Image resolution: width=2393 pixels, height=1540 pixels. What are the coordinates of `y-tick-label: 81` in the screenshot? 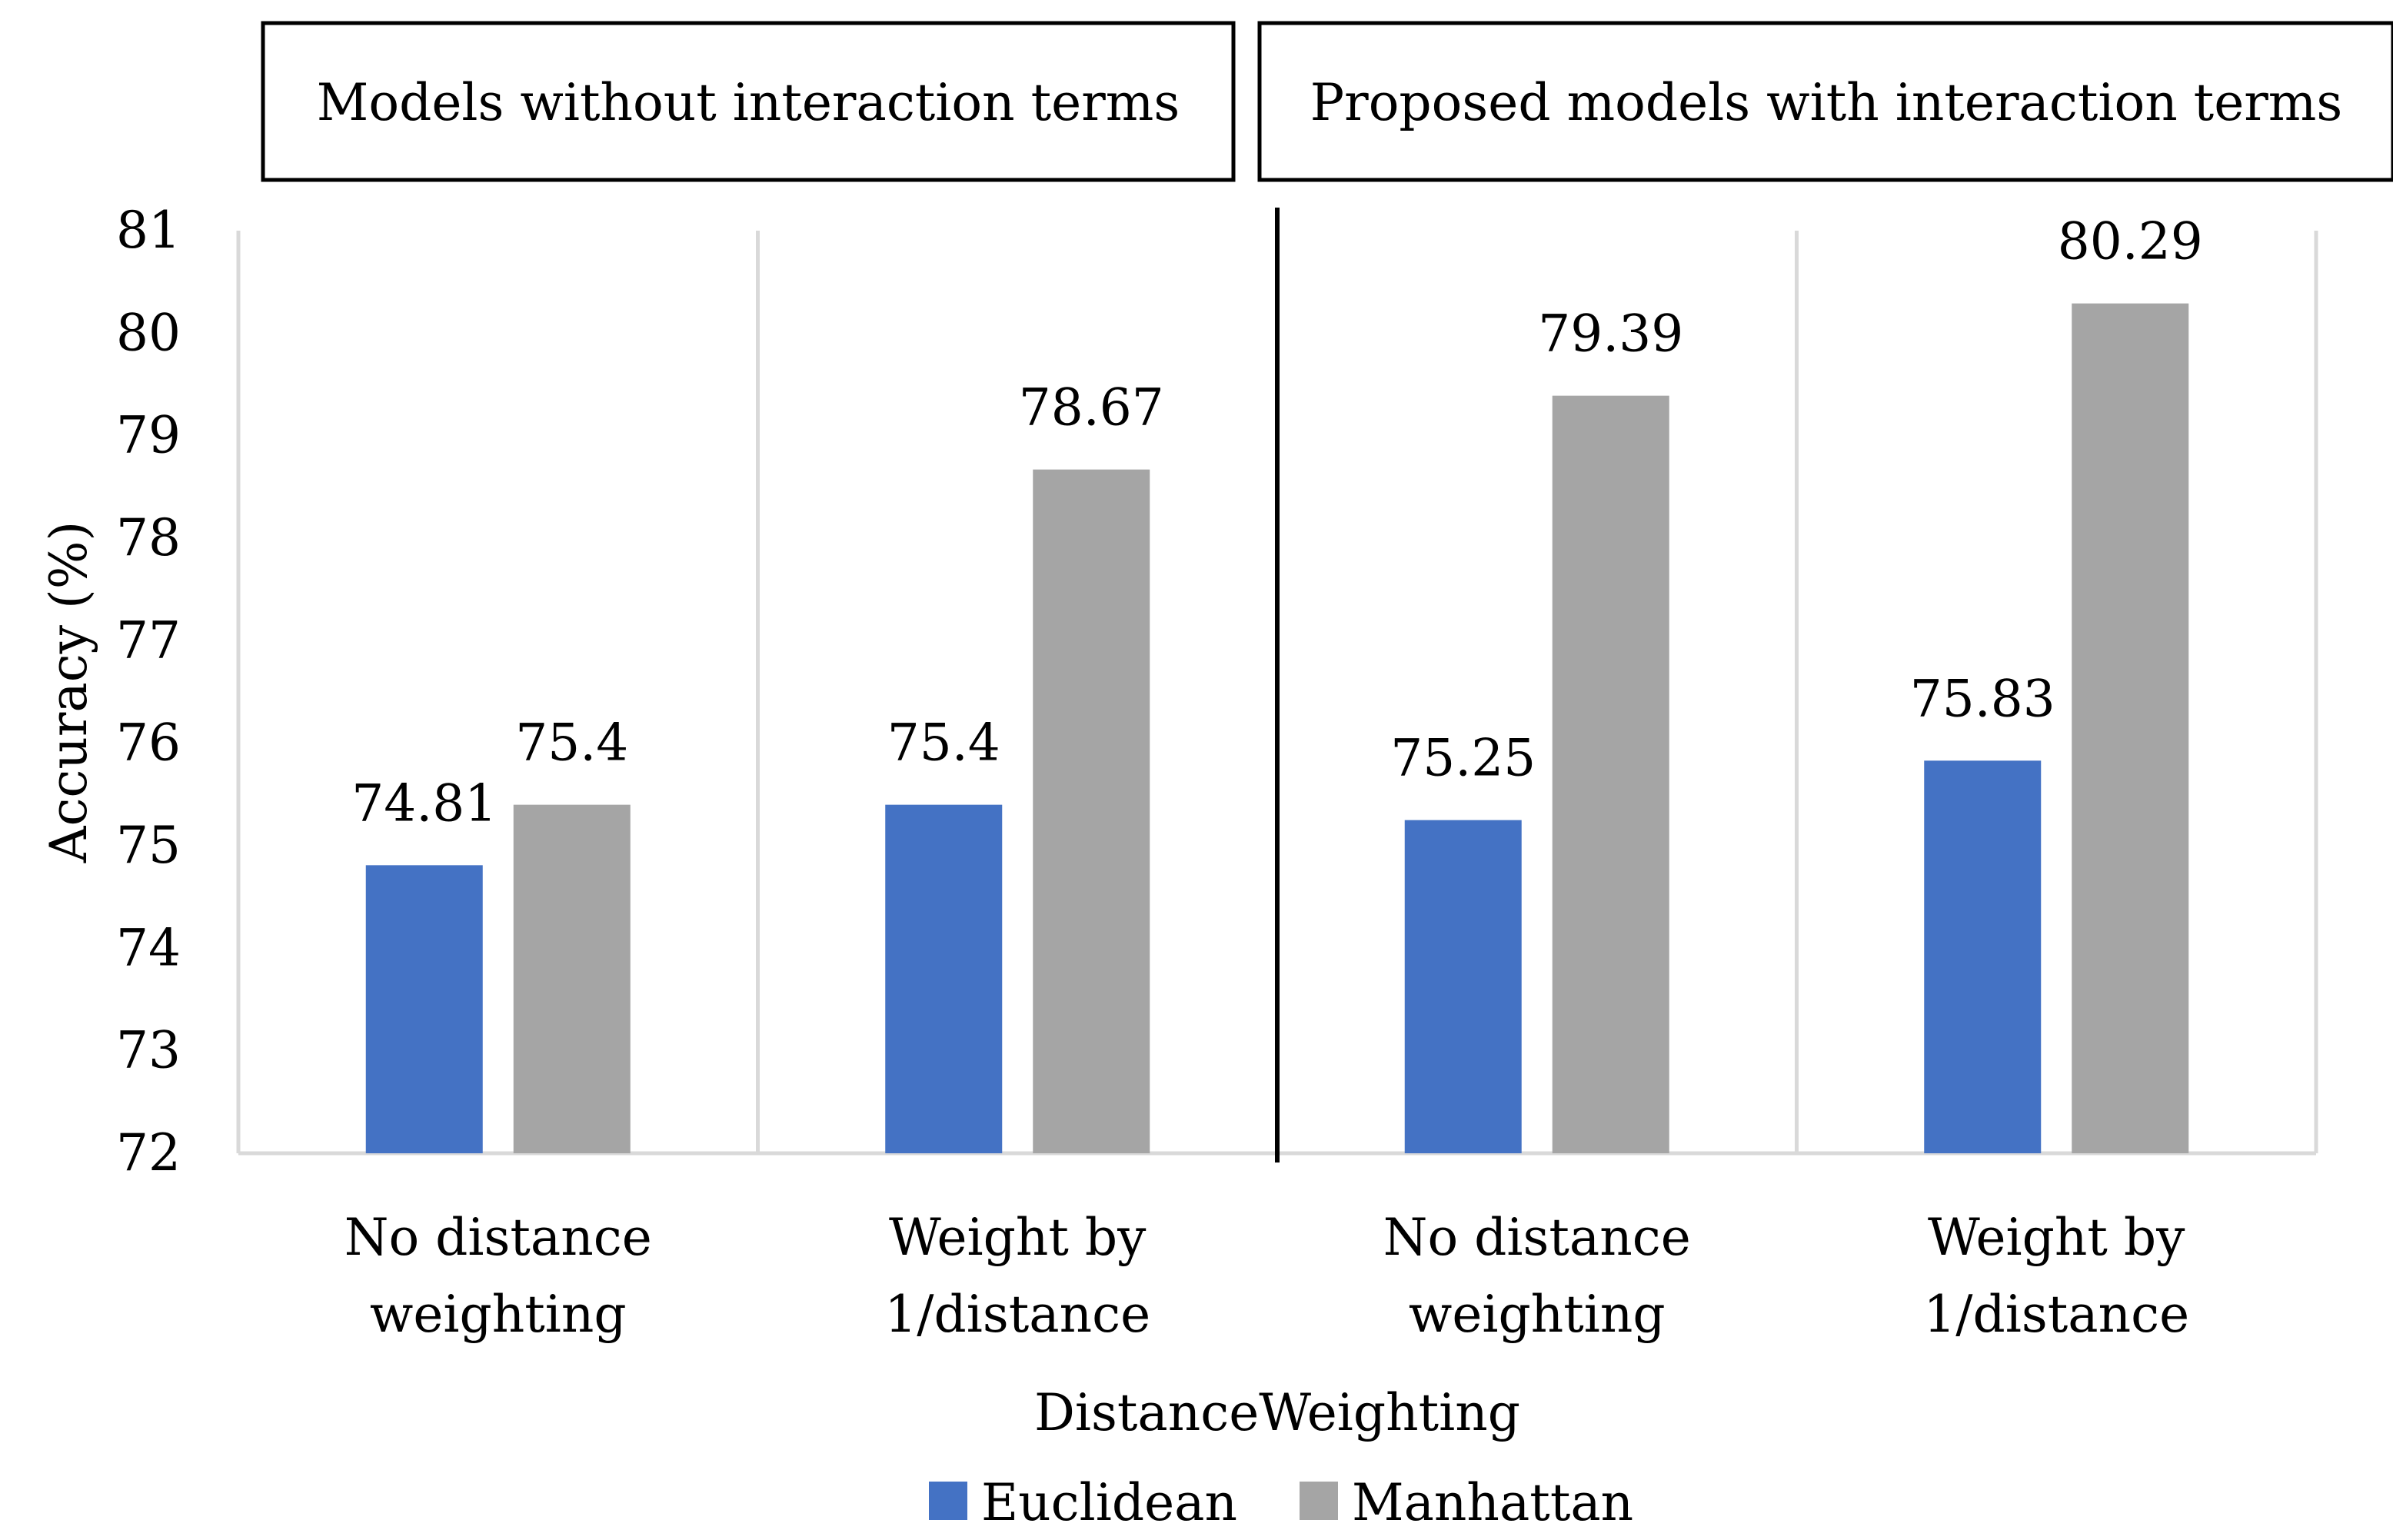 It's located at (148, 230).